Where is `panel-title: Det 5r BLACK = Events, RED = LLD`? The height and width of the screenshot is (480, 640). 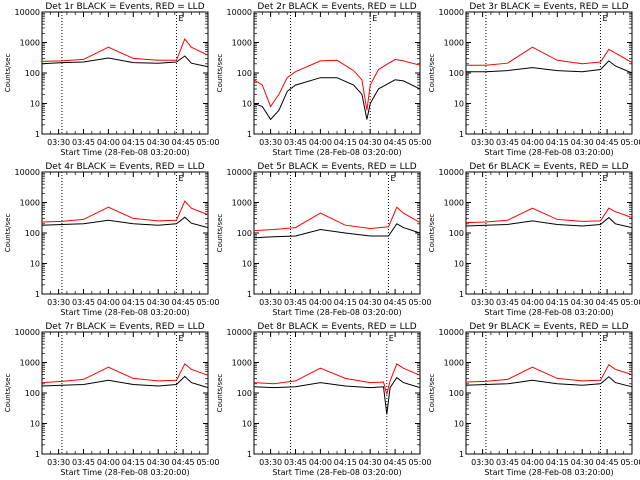 panel-title: Det 5r BLACK = Events, RED = LLD is located at coordinates (336, 167).